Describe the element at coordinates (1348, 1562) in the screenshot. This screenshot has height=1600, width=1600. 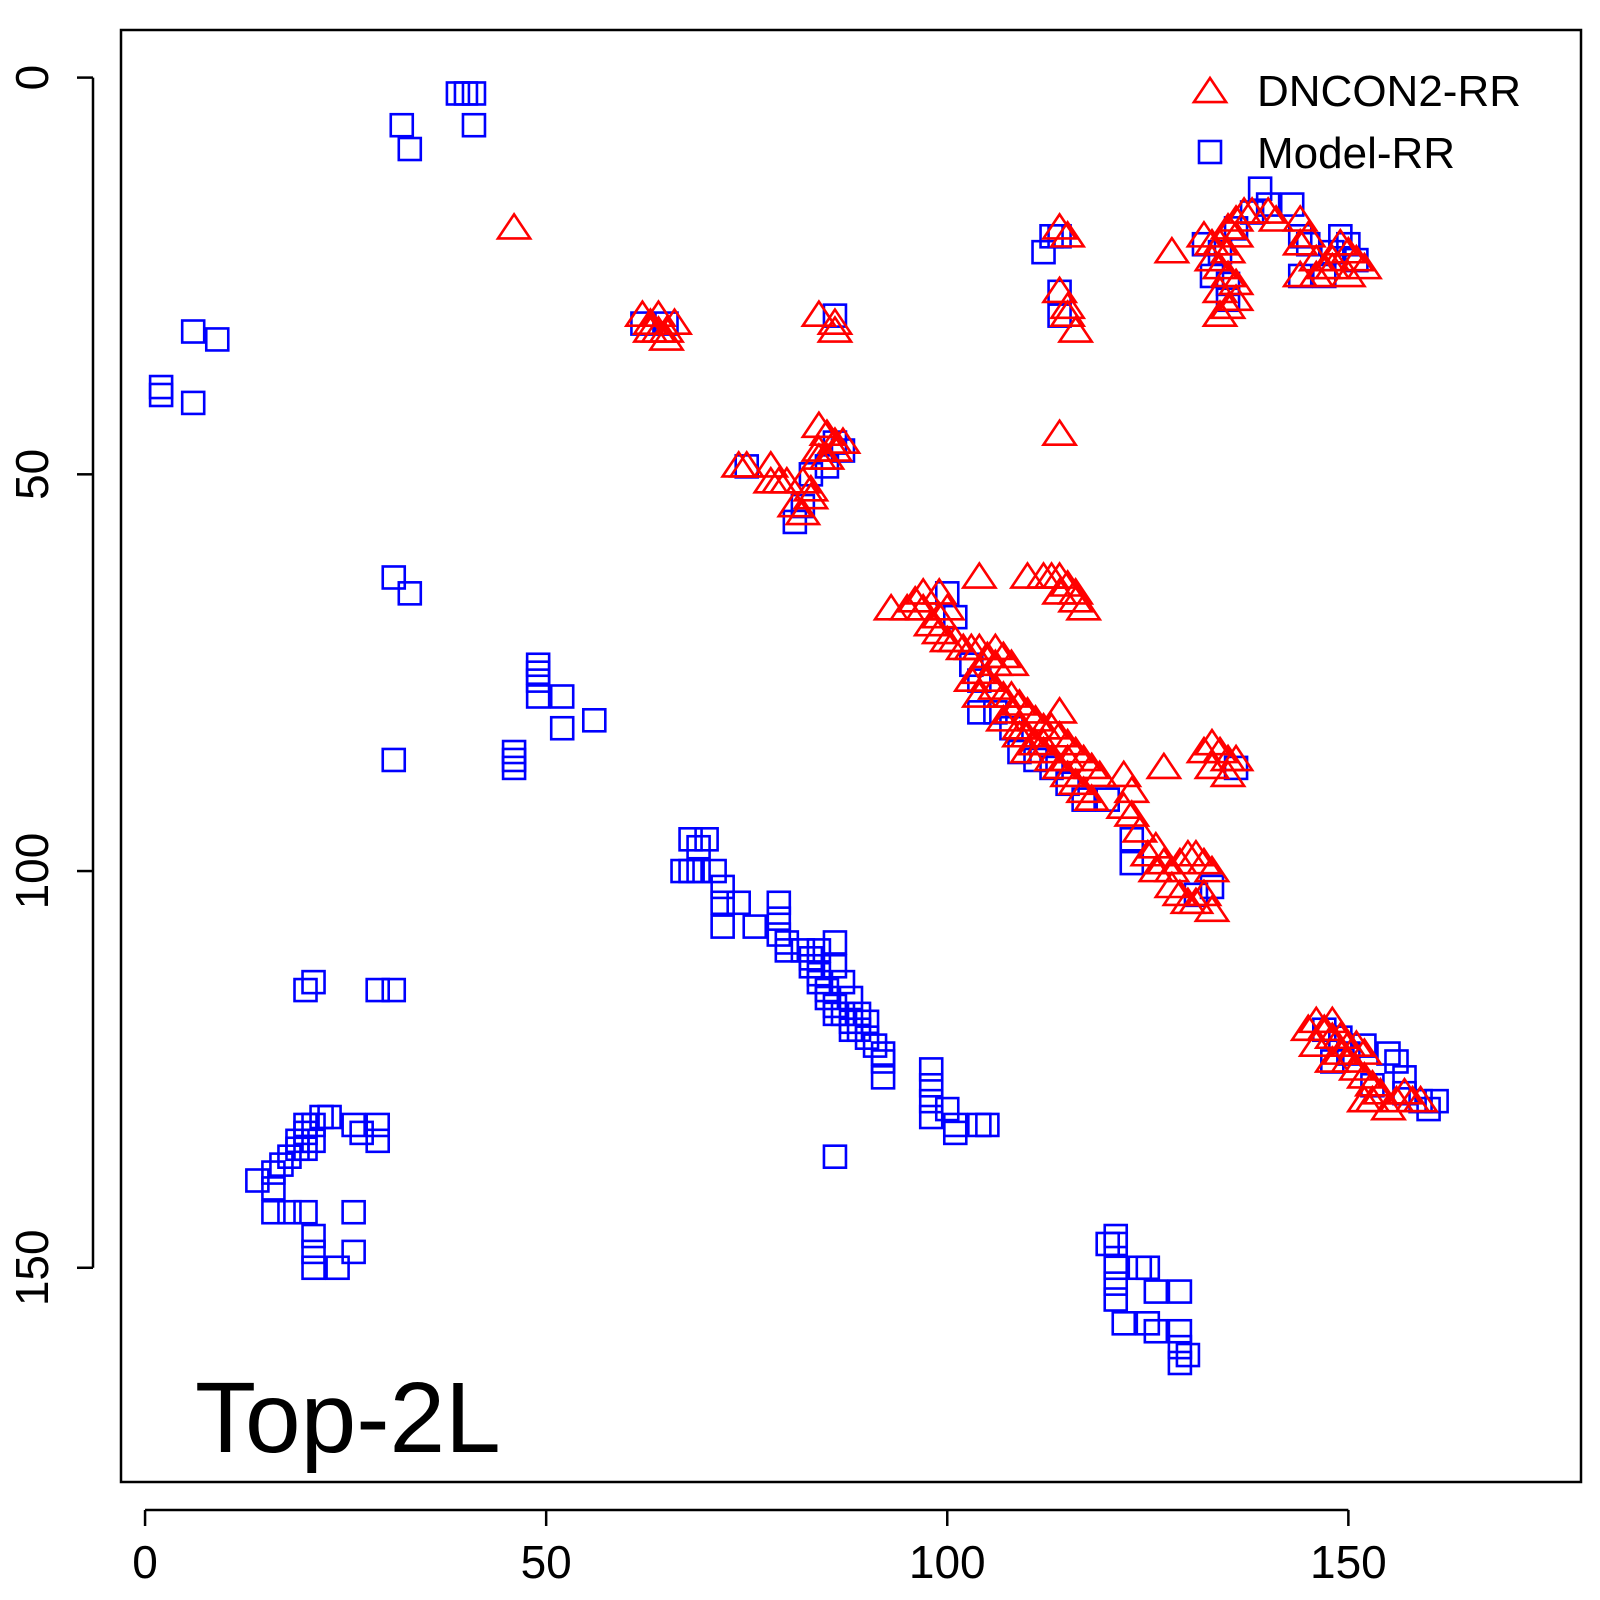
I see `x-tick-label: 150` at that location.